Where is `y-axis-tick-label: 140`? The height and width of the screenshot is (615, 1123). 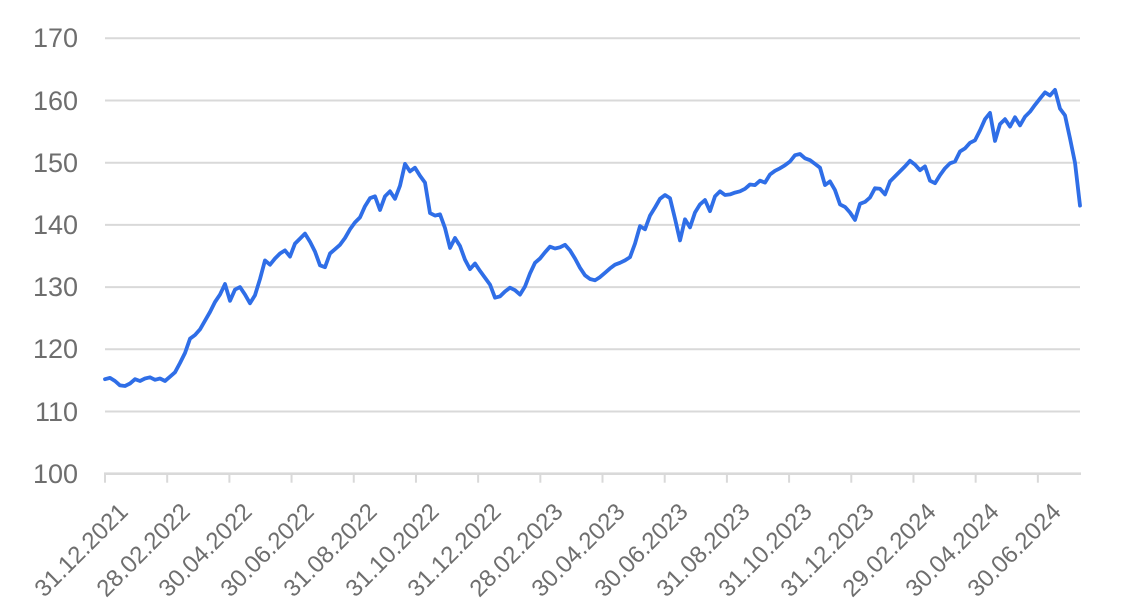 y-axis-tick-label: 140 is located at coordinates (55, 224).